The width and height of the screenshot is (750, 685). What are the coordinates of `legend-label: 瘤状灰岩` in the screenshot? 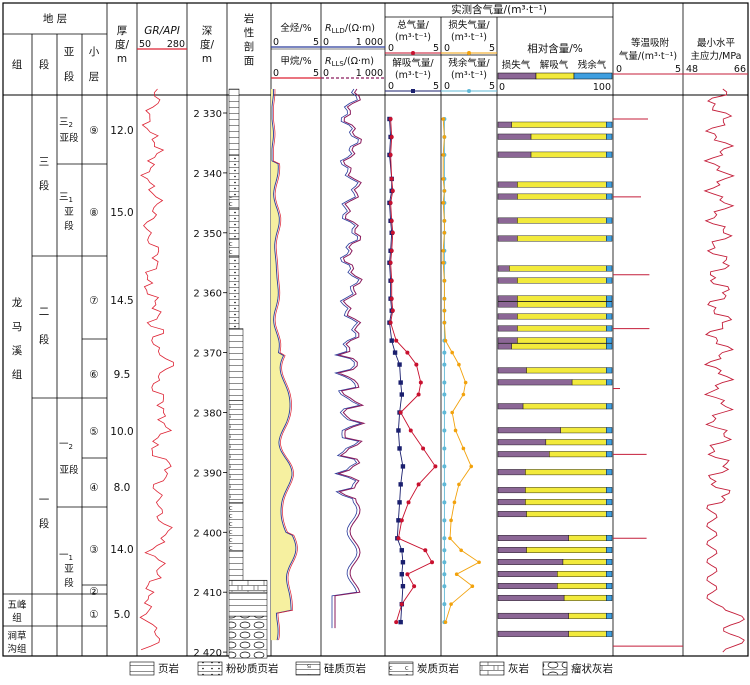 It's located at (592, 668).